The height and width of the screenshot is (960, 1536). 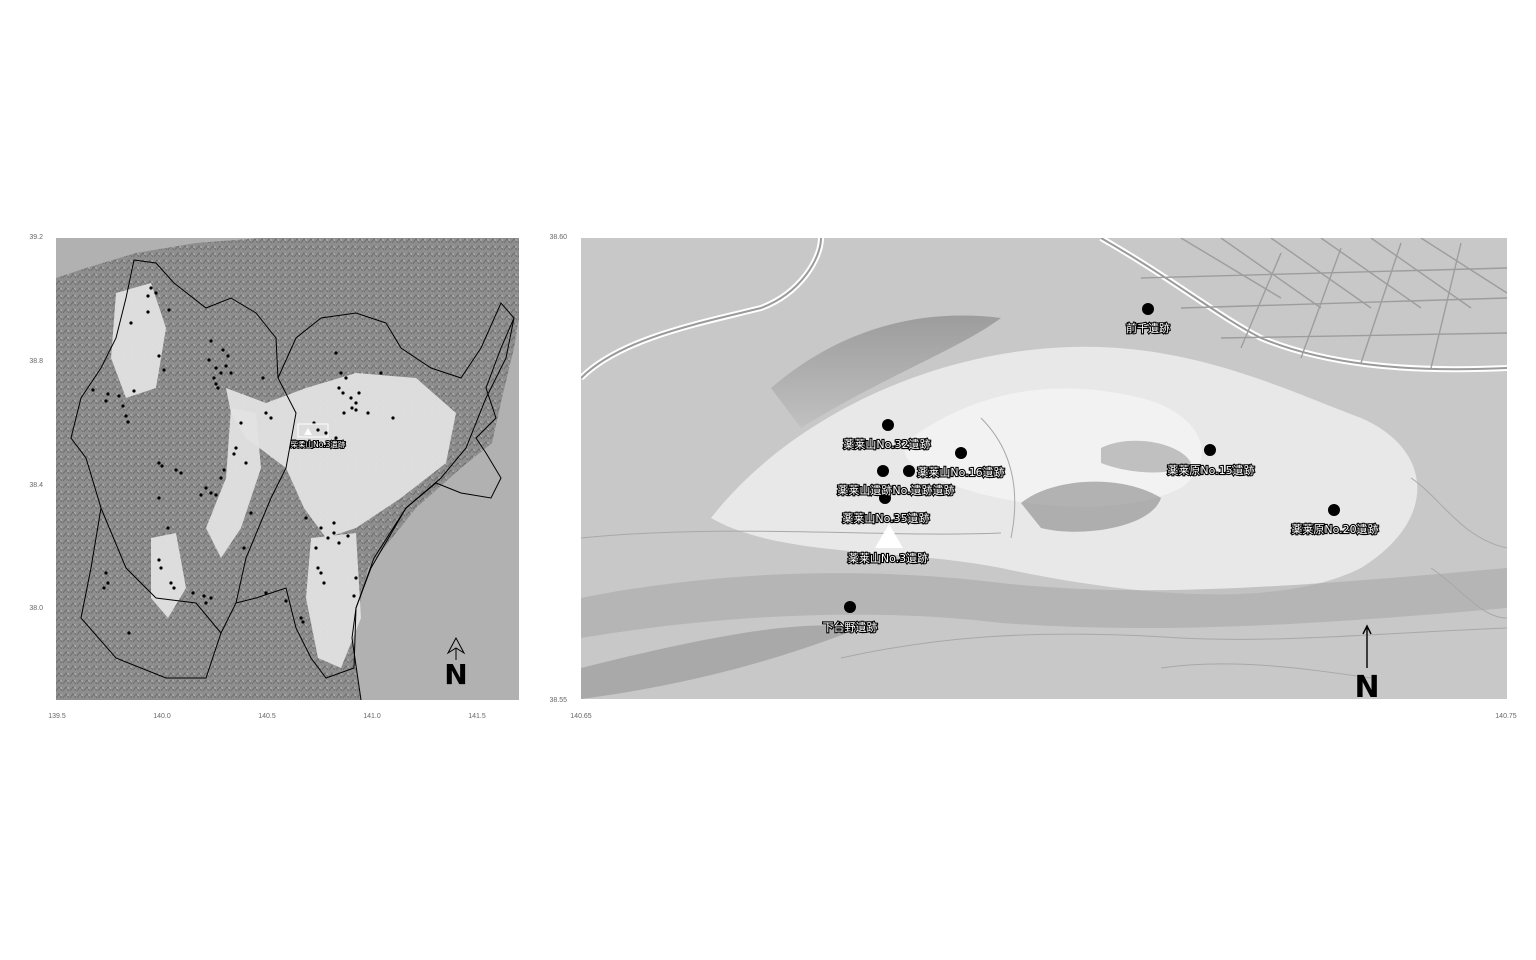 I want to click on coastline, so click(x=433, y=508).